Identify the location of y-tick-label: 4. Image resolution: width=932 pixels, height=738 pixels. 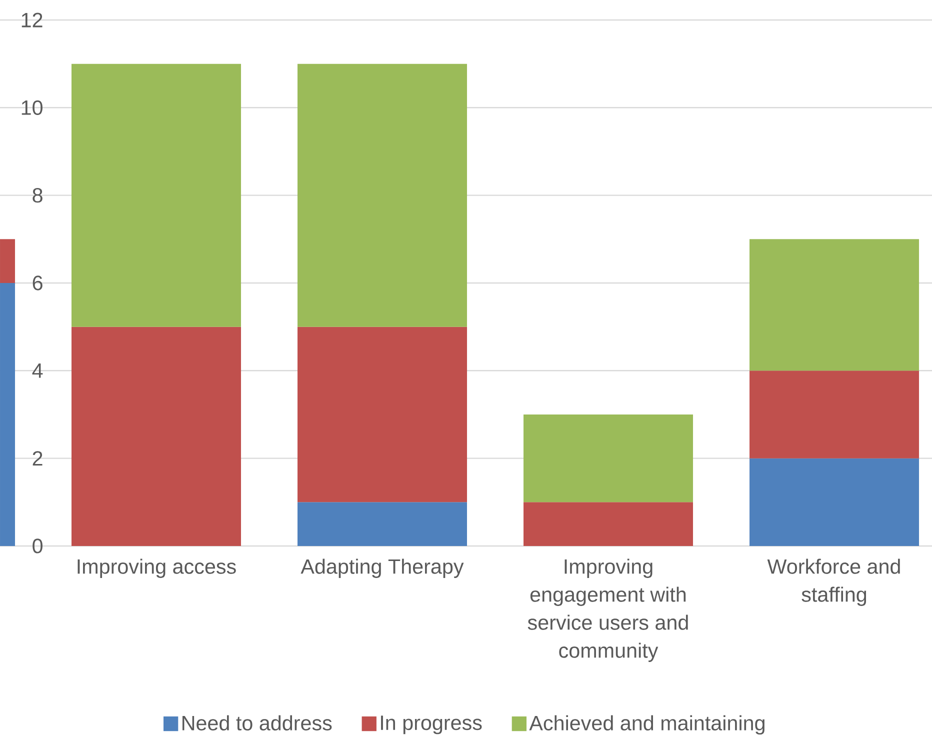
(37, 371).